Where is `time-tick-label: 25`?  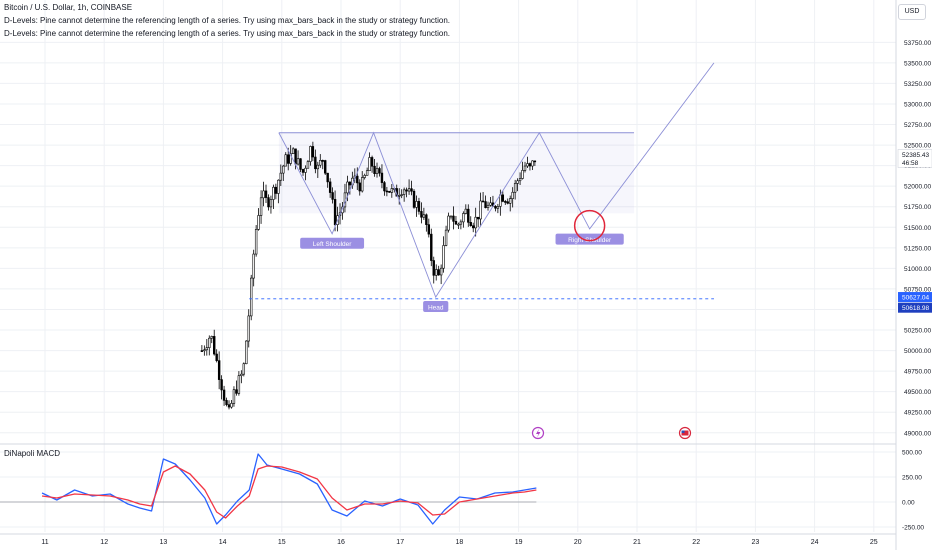
time-tick-label: 25 is located at coordinates (874, 542).